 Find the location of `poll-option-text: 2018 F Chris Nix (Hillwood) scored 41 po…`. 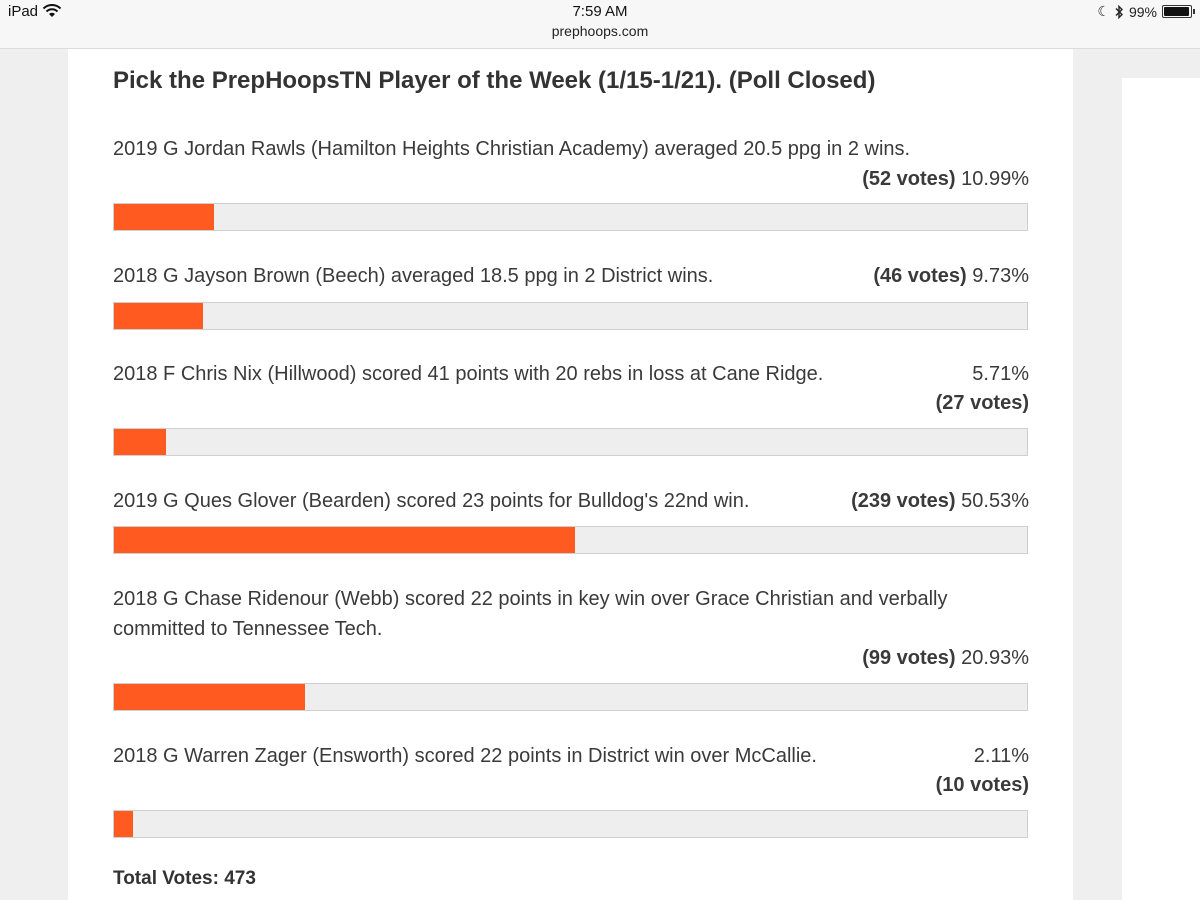

poll-option-text: 2018 F Chris Nix (Hillwood) scored 41 po… is located at coordinates (468, 374).